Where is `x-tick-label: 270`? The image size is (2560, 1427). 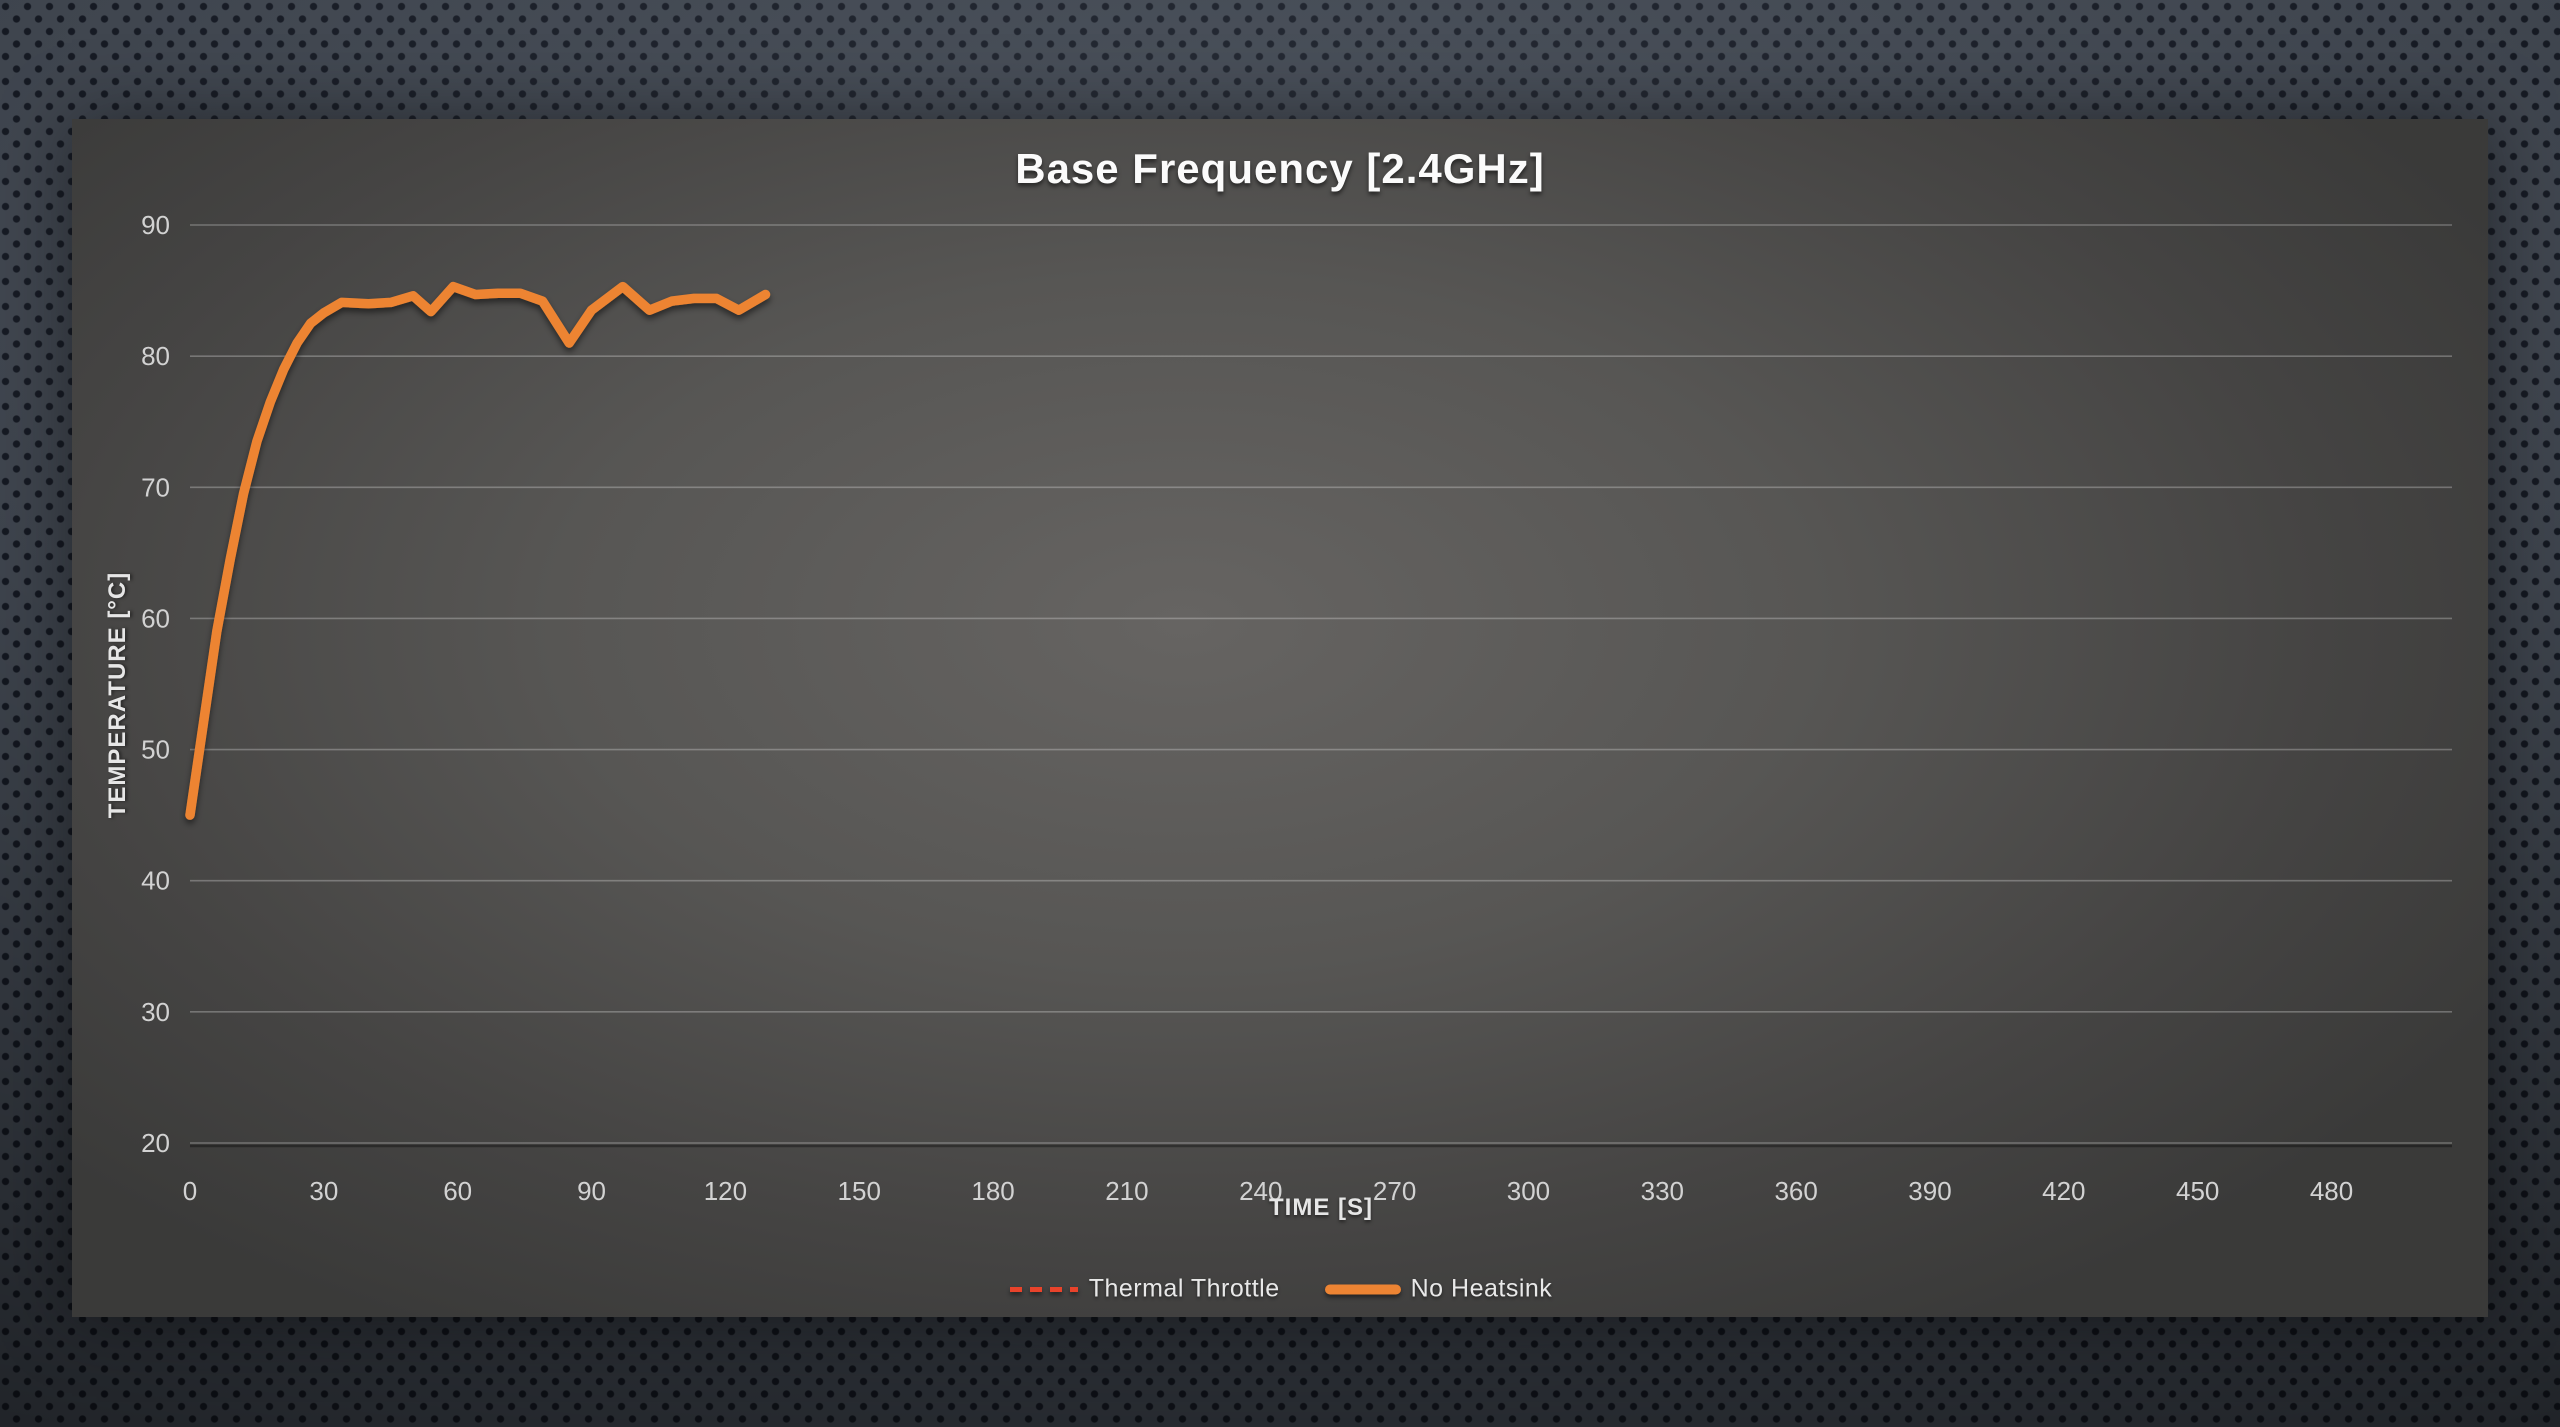
x-tick-label: 270 is located at coordinates (1394, 1191).